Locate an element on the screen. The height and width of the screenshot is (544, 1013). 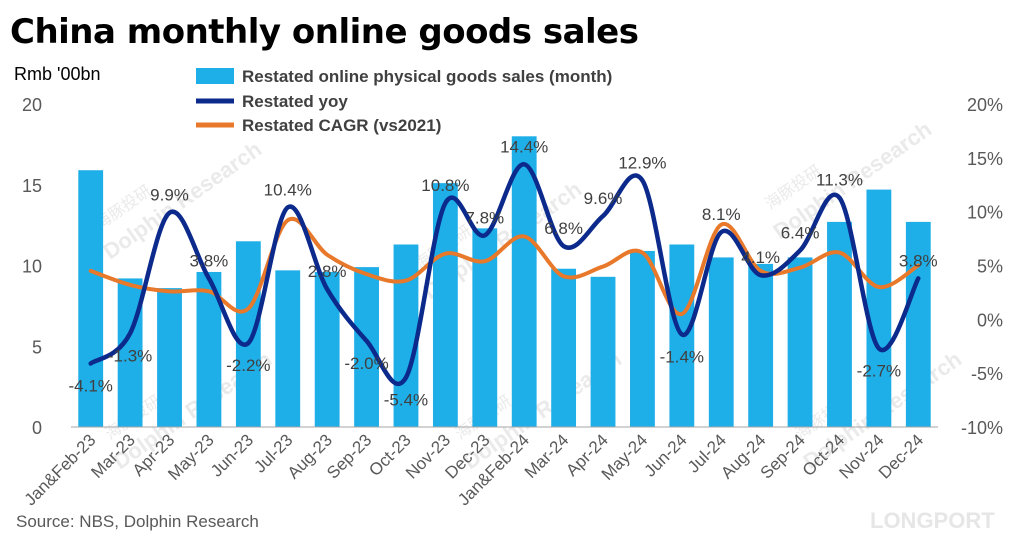
y-right-tick-label: 10% is located at coordinates (985, 213).